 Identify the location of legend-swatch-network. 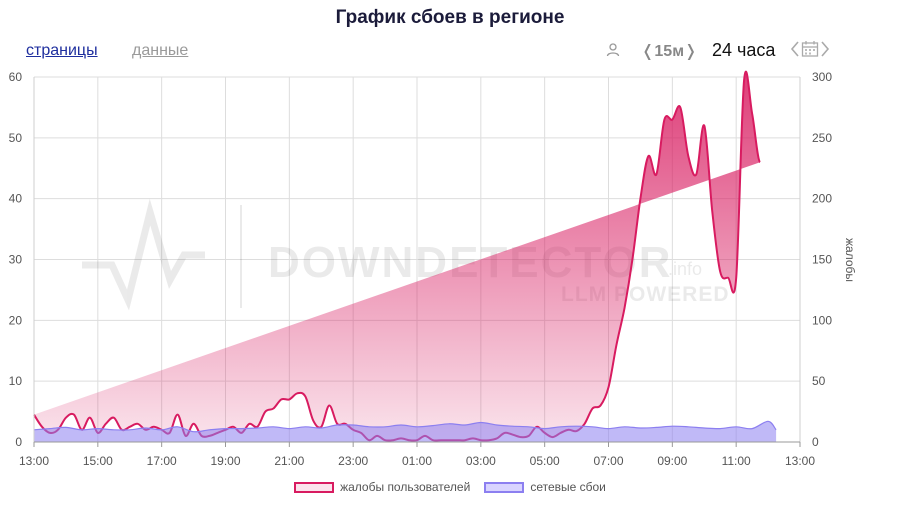
(504, 487).